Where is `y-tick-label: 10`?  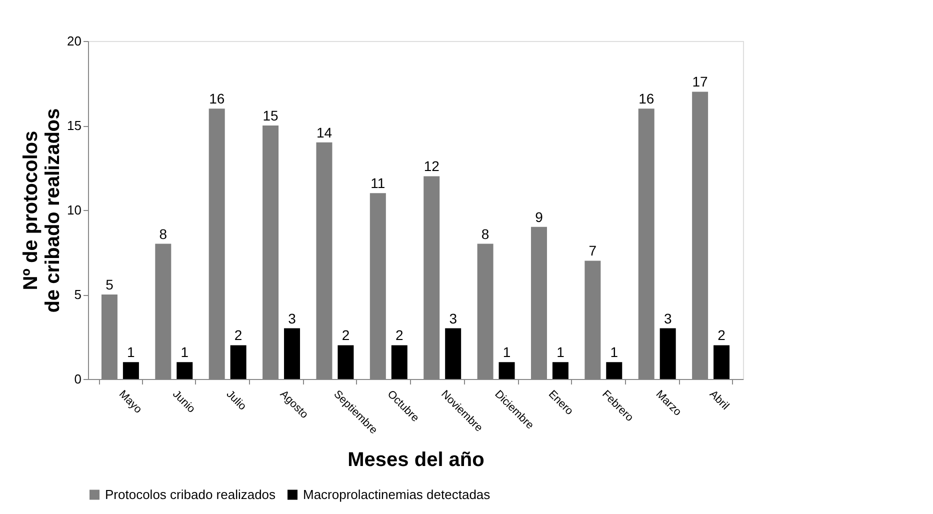
y-tick-label: 10 is located at coordinates (74, 210).